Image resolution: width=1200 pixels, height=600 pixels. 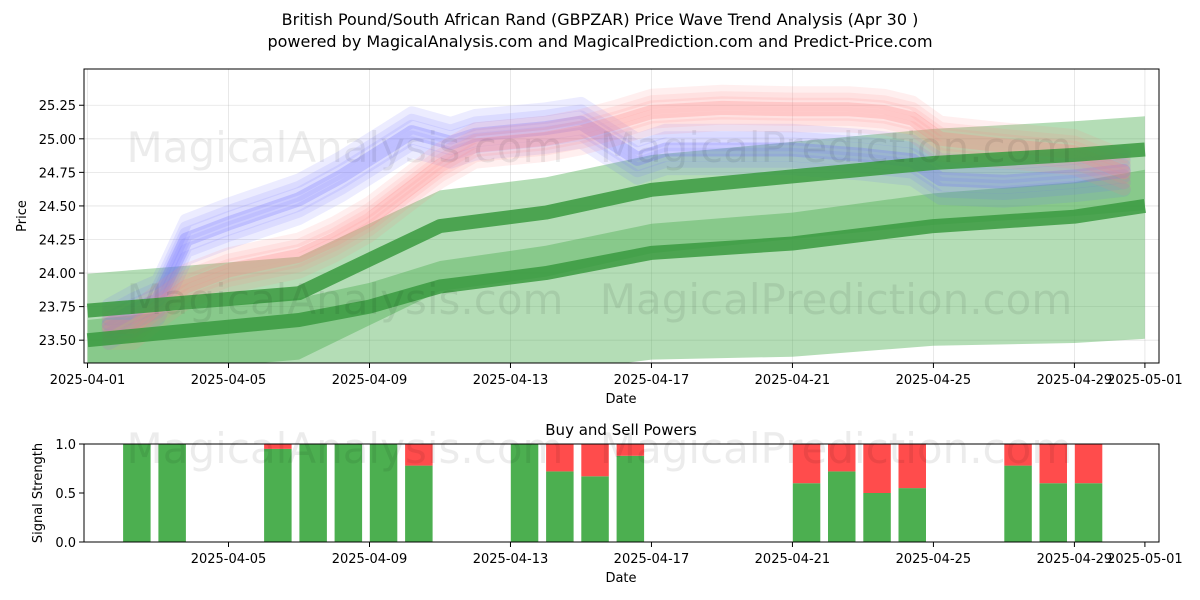 What do you see at coordinates (511, 559) in the screenshot?
I see `signal-x-tick-label: 2025-04-13` at bounding box center [511, 559].